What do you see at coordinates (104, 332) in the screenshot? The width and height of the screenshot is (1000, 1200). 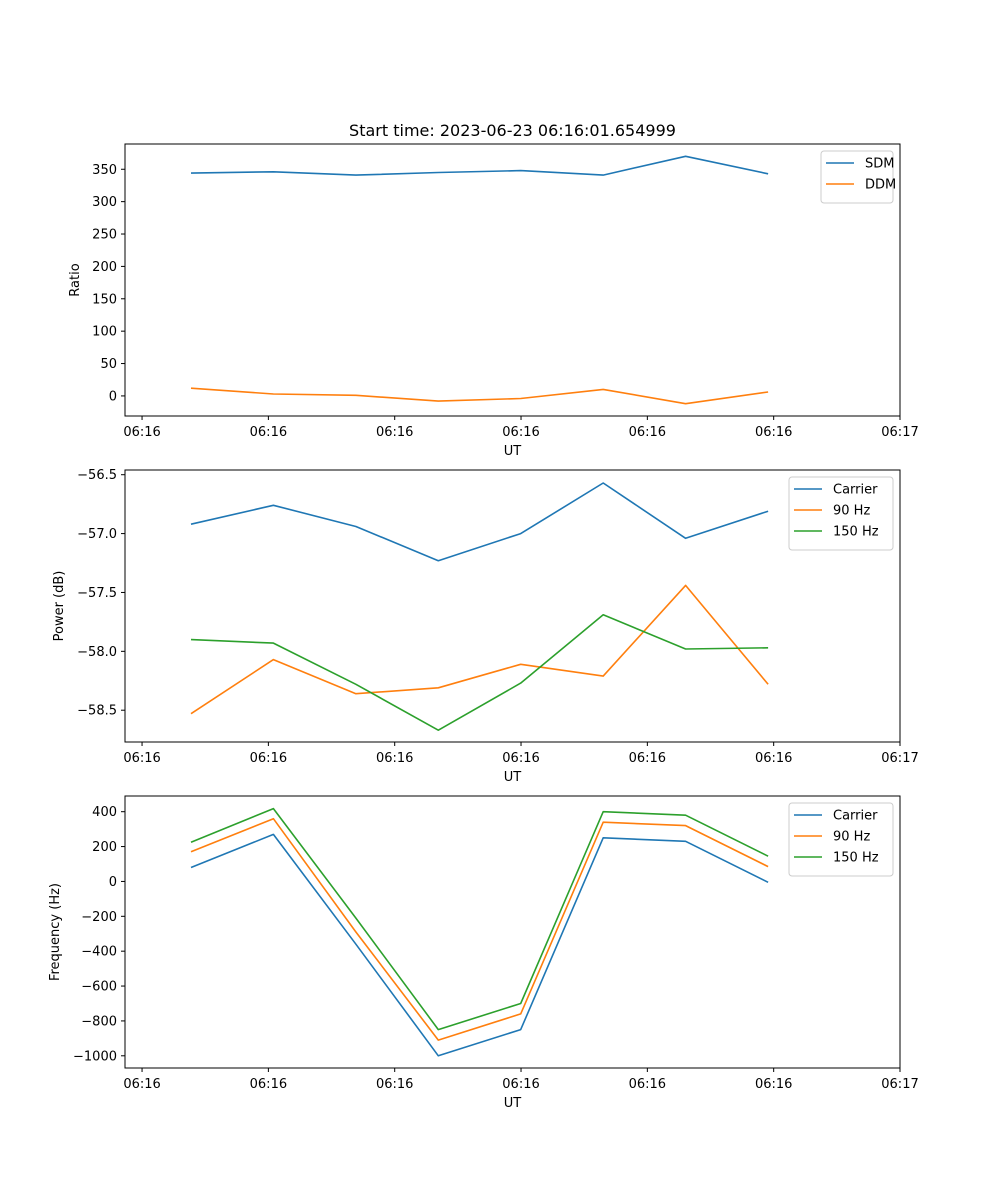 I see `y-tick-label: 100` at bounding box center [104, 332].